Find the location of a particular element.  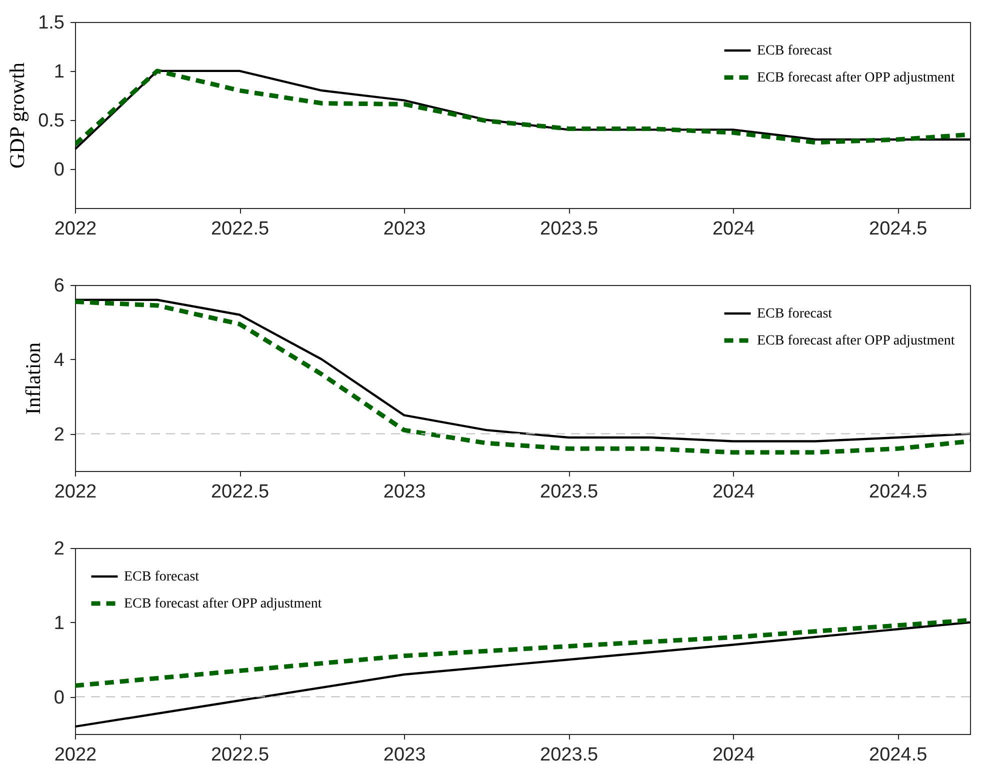

y-tick-label: 4 is located at coordinates (59, 360).